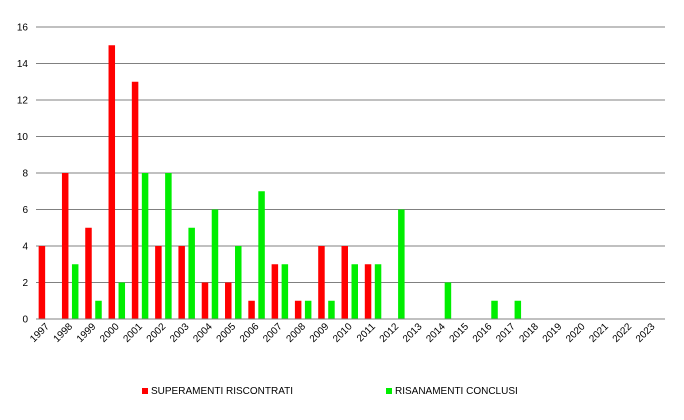  Describe the element at coordinates (273, 333) in the screenshot. I see `x-tick-label: 2007` at that location.